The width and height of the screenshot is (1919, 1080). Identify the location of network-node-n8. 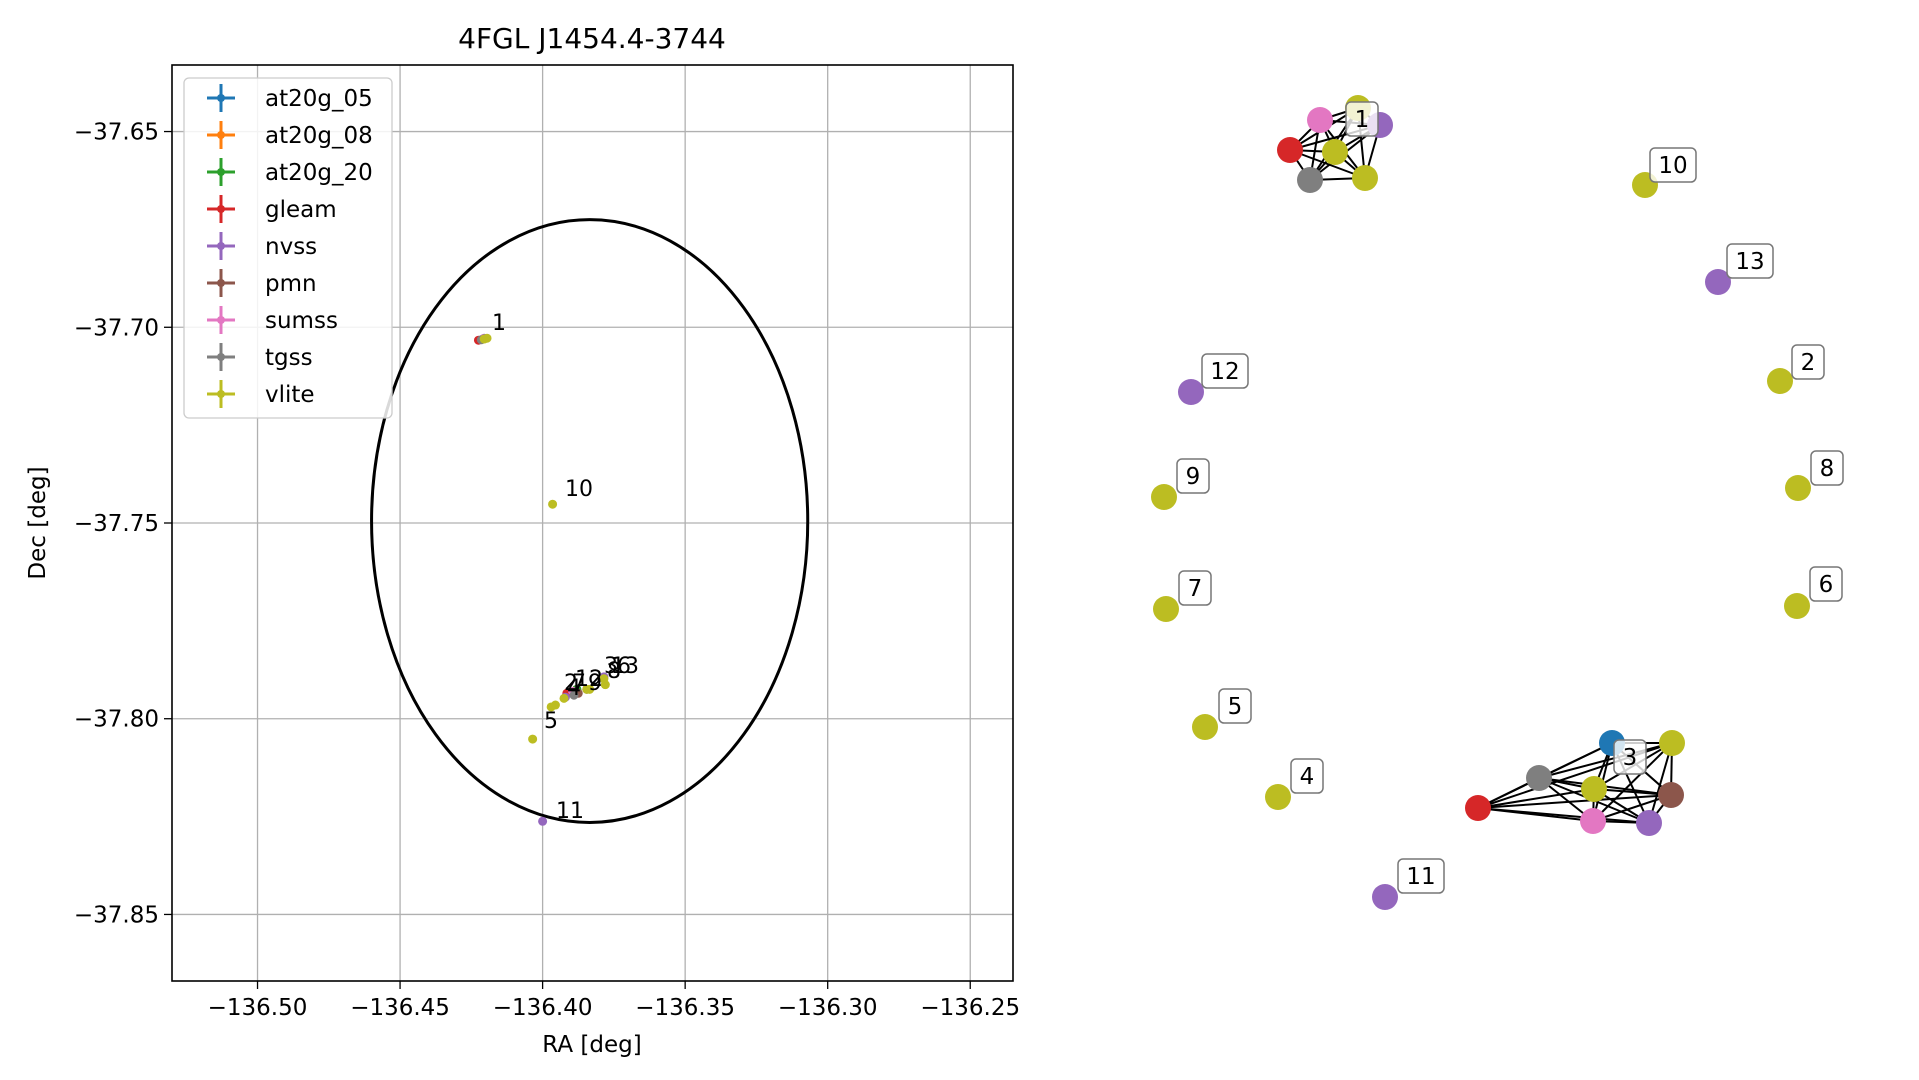
(1798, 488).